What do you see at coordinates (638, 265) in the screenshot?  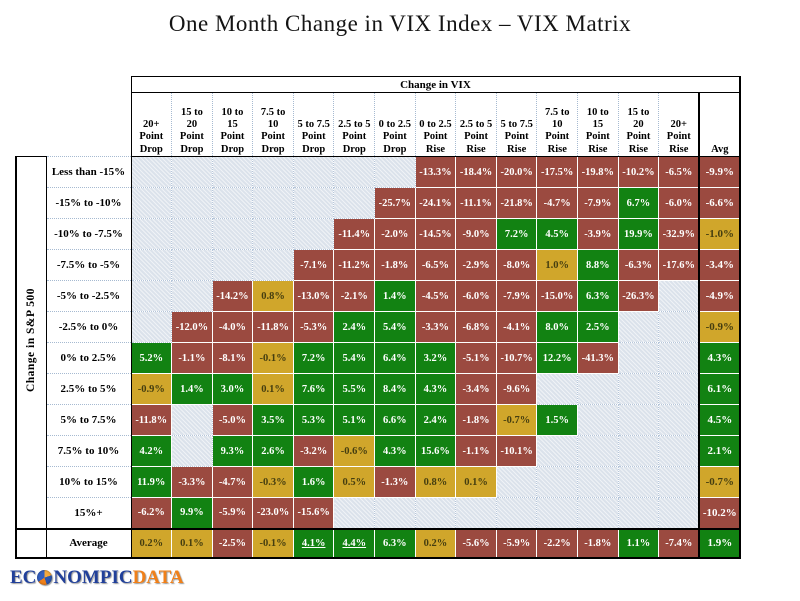 I see `matrix-cell: -6.3%` at bounding box center [638, 265].